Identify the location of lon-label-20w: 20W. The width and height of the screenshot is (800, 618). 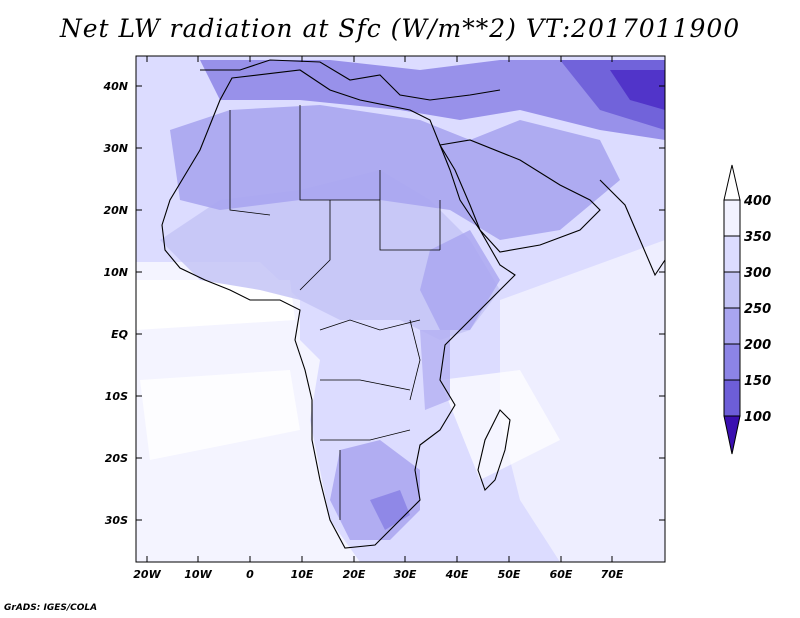
(147, 574).